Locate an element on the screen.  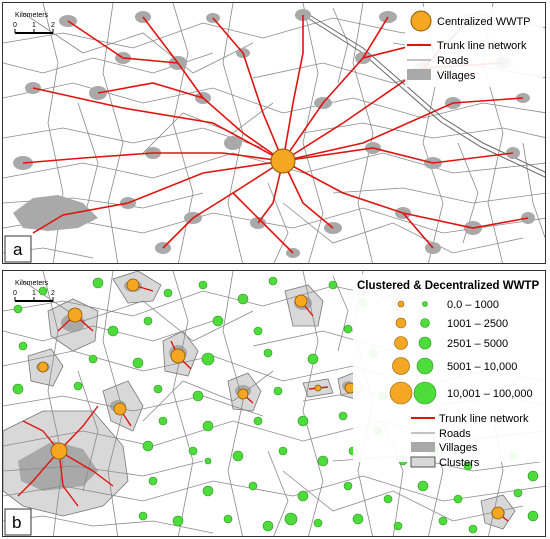
legend-clusters-symbol is located at coordinates (423, 462).